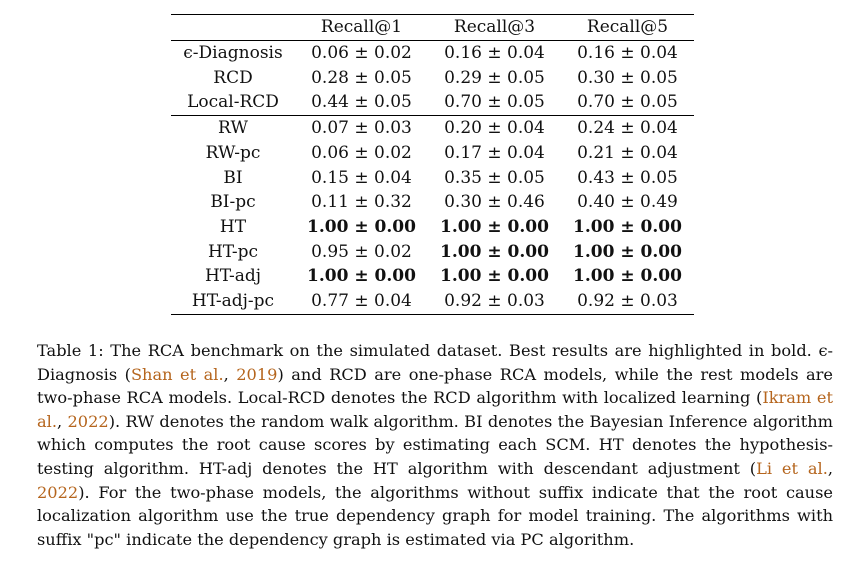 This screenshot has height=564, width=862. I want to click on model-name-cell: Local-RCD, so click(233, 102).